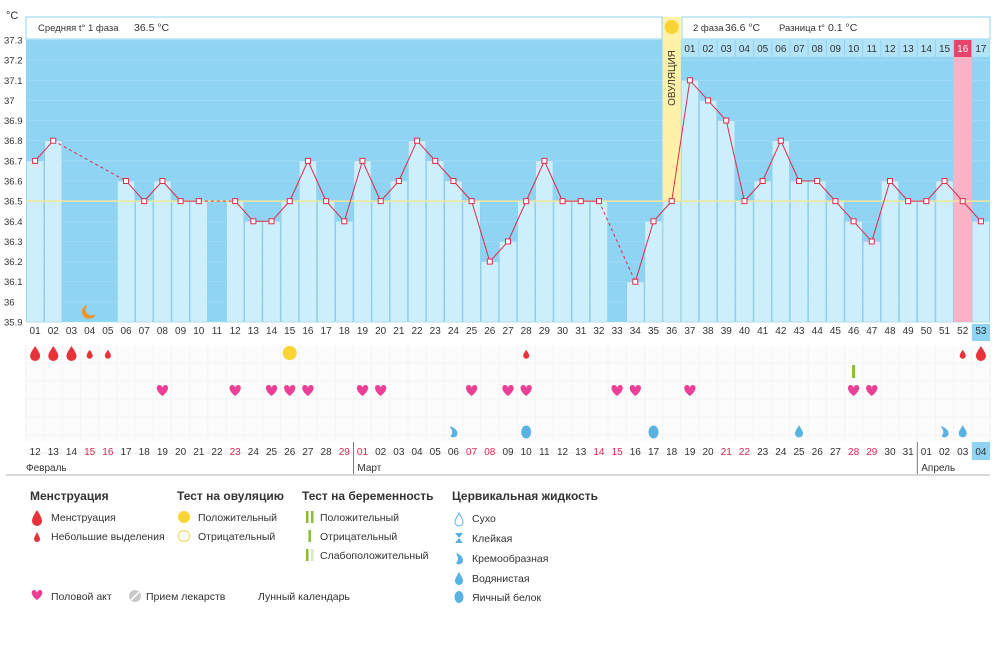  I want to click on calendar-date-label: 23, so click(763, 452).